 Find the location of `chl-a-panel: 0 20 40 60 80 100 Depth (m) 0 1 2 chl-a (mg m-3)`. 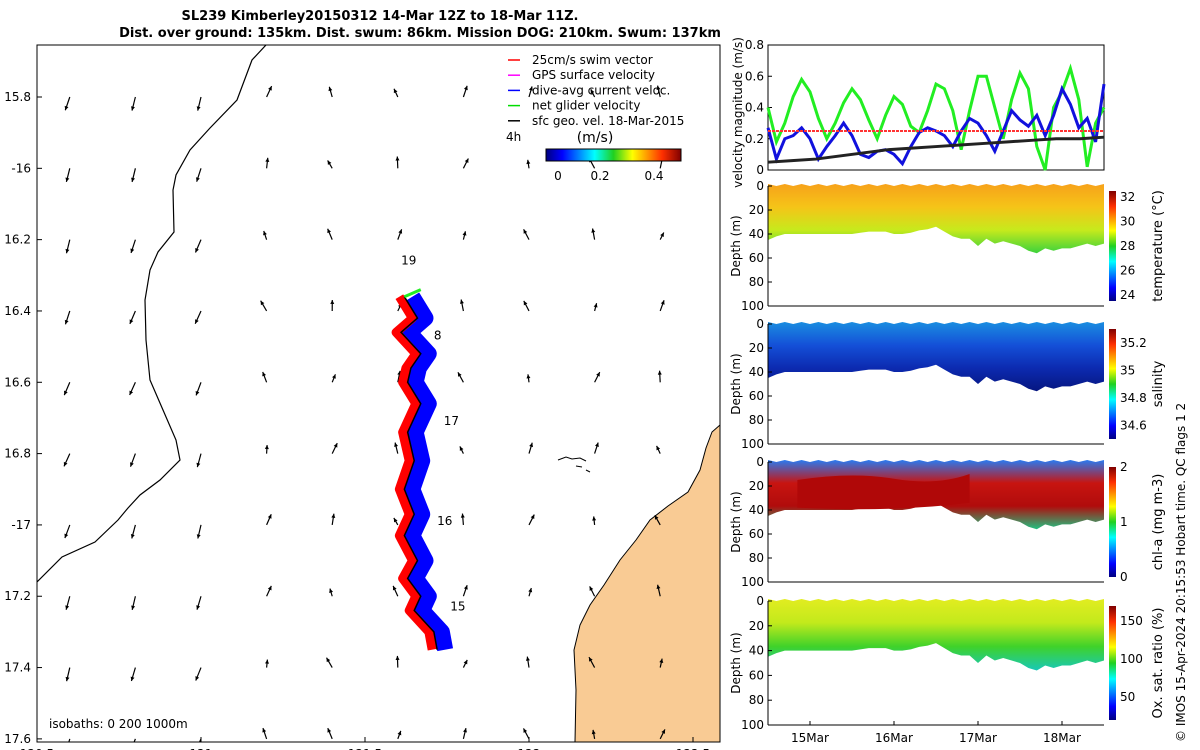

chl-a-panel: 0 20 40 60 80 100 Depth (m) 0 1 2 chl-a (mg m-3) is located at coordinates (947, 522).